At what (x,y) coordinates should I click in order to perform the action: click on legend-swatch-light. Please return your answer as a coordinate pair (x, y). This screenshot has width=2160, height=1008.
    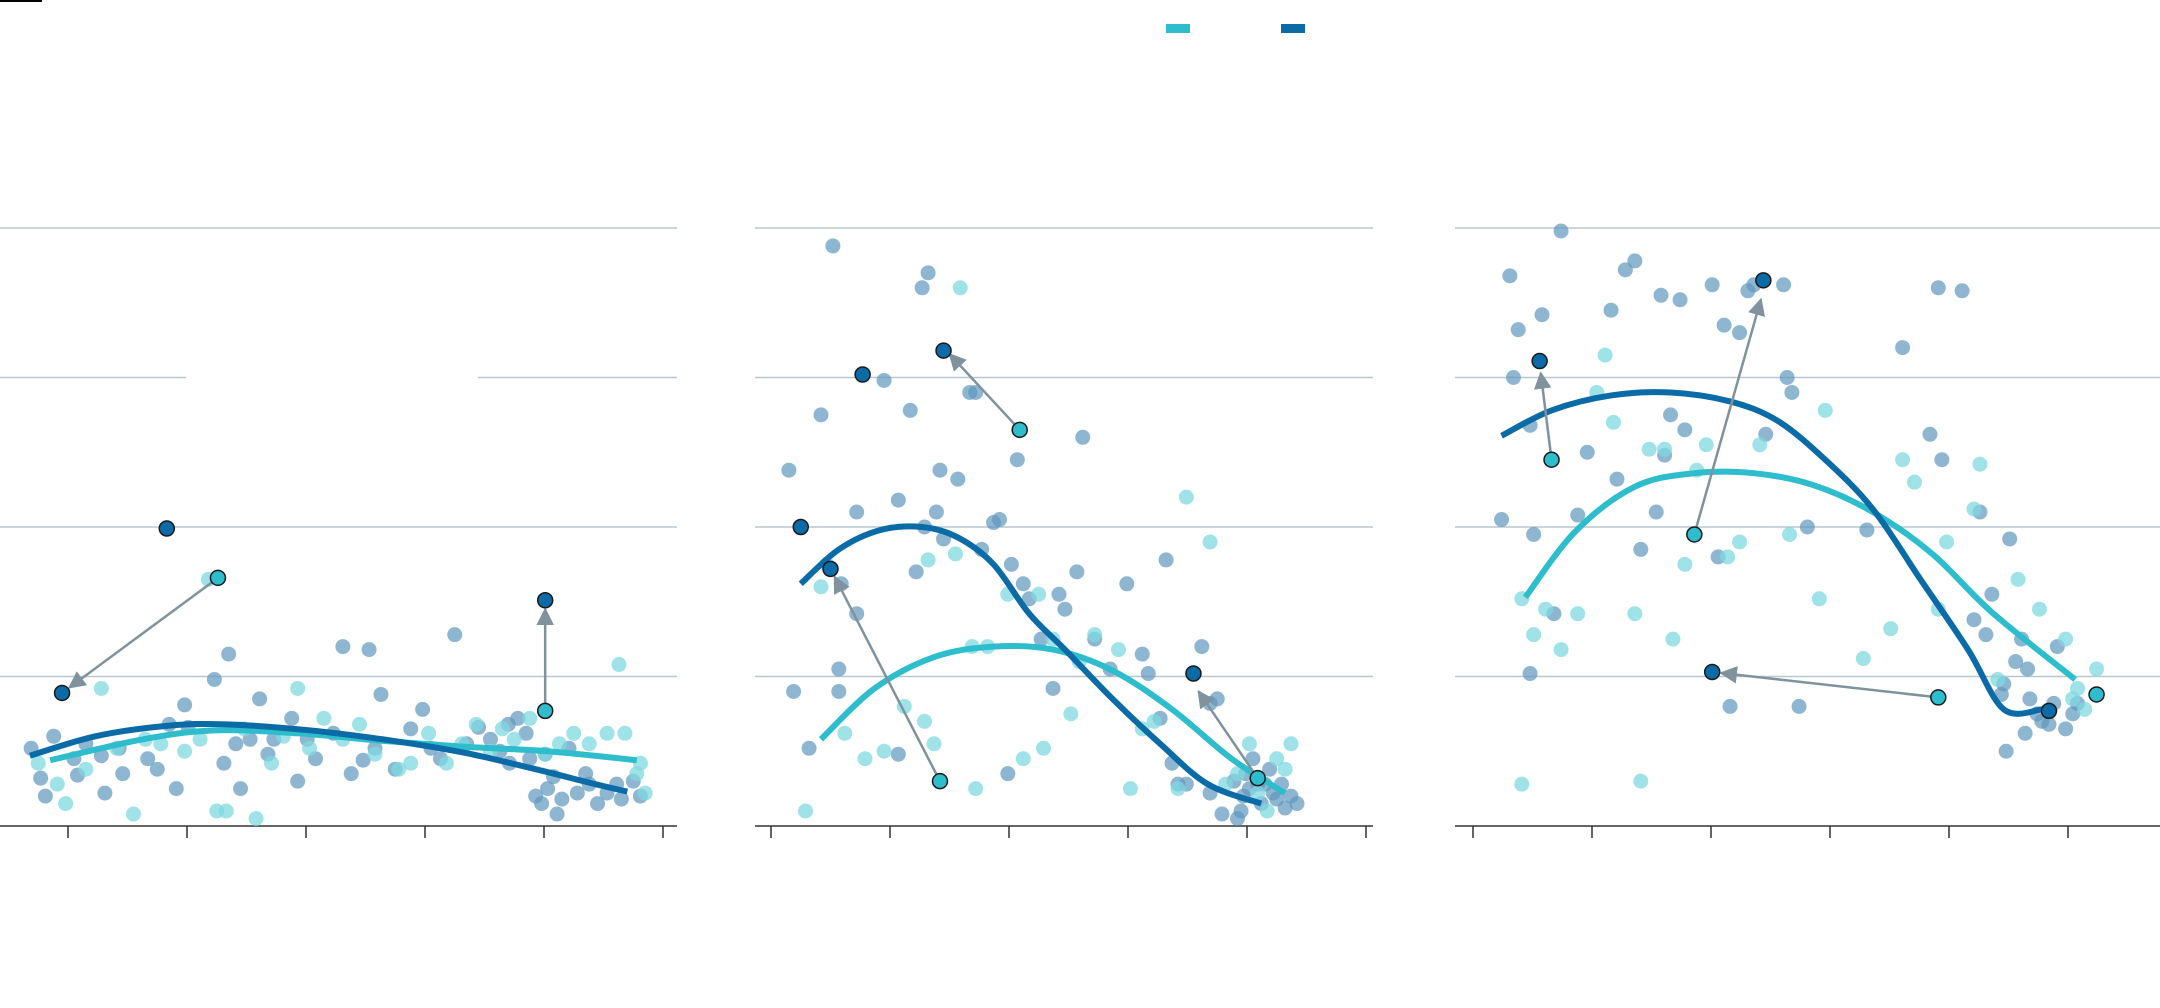
    Looking at the image, I should click on (1178, 28).